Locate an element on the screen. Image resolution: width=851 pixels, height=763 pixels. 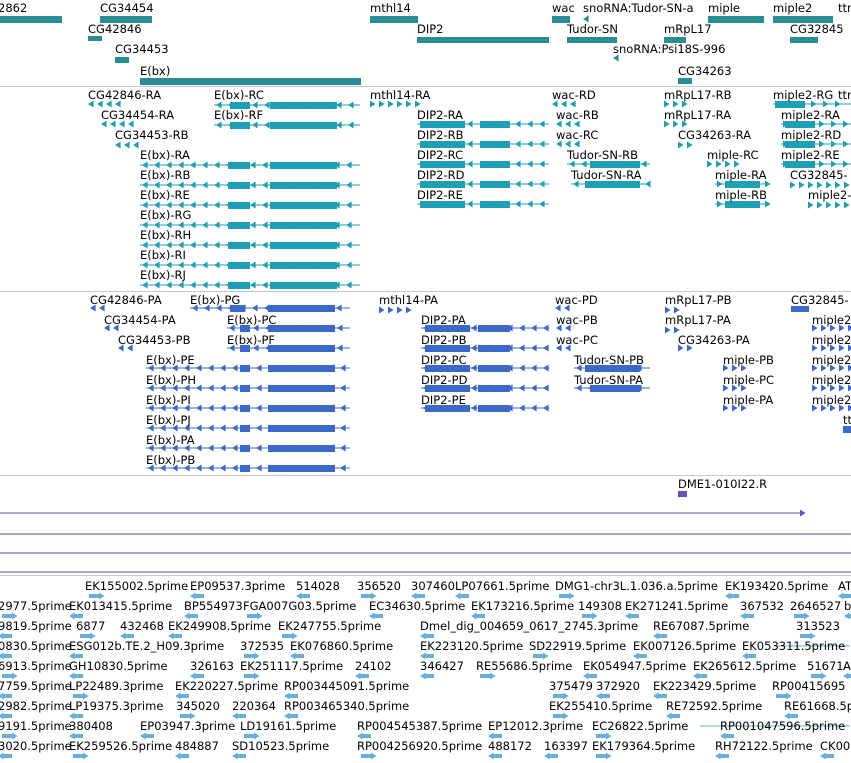
est-label: 307460 is located at coordinates (433, 586).